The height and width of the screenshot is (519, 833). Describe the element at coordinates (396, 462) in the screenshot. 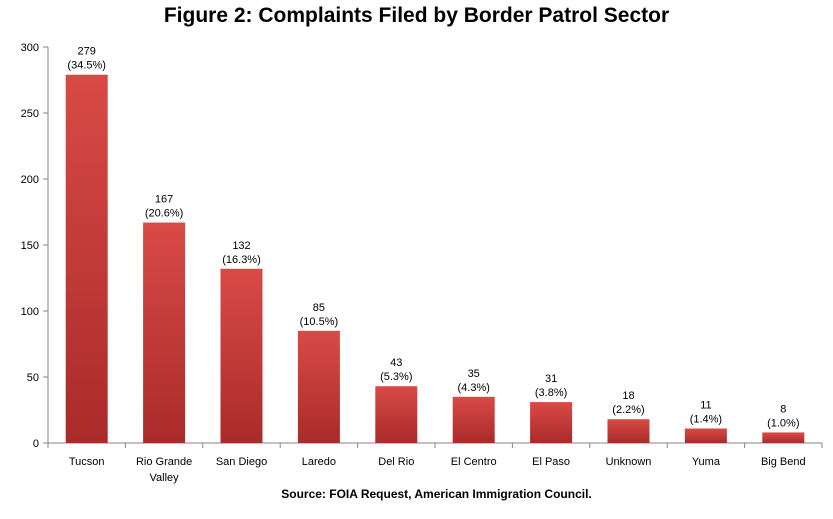

I see `x-tick-label: Del Rio` at that location.